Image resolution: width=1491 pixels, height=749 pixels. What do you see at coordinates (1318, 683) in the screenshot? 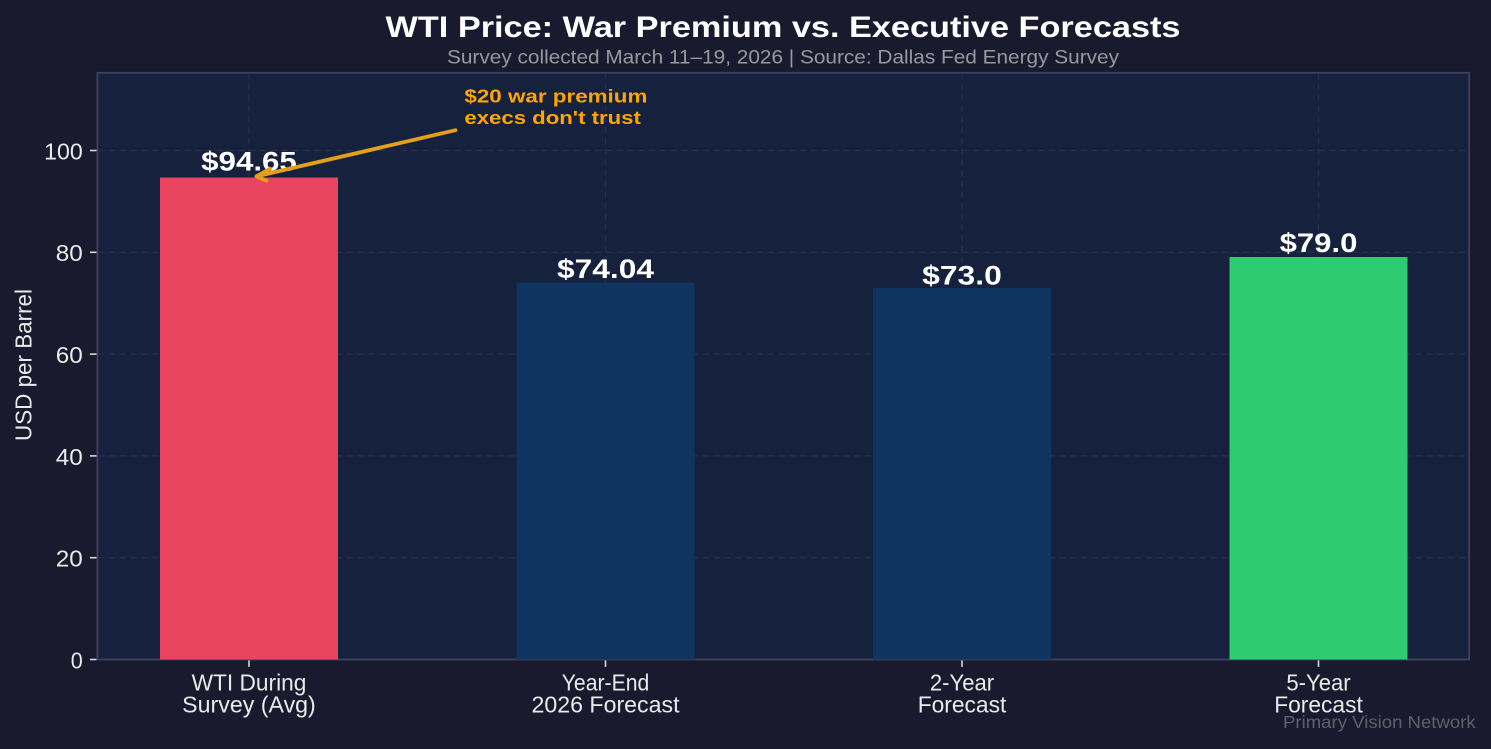
I see `svg-text: 5-Year` at bounding box center [1318, 683].